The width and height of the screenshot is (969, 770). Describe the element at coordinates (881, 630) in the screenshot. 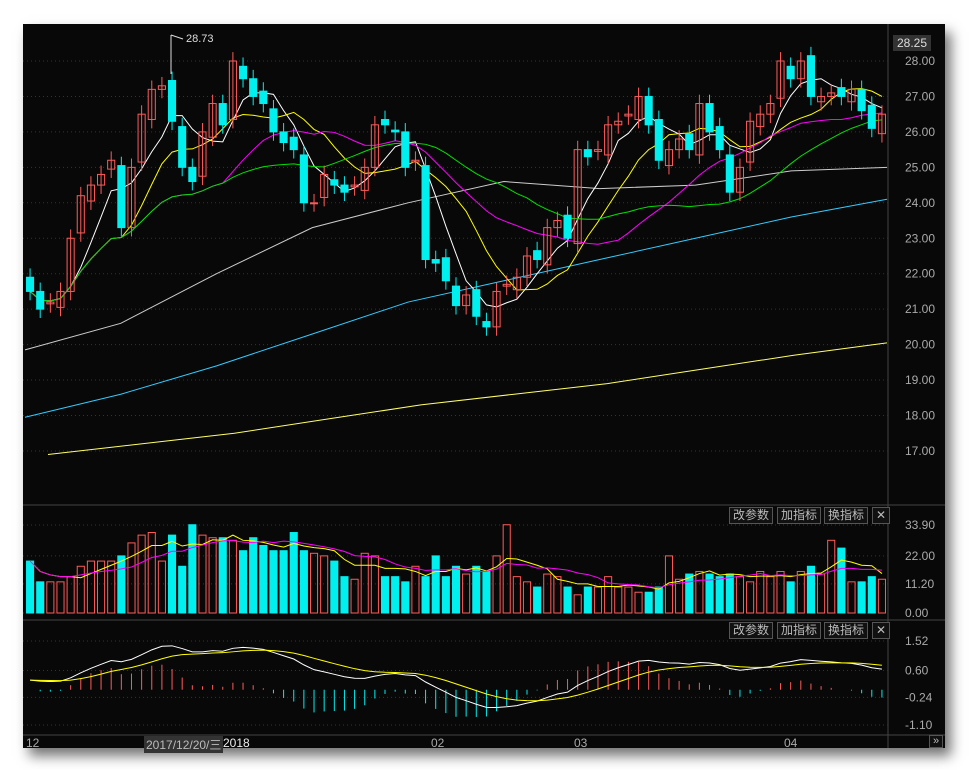

I see `macd-close-icon: ✕` at that location.